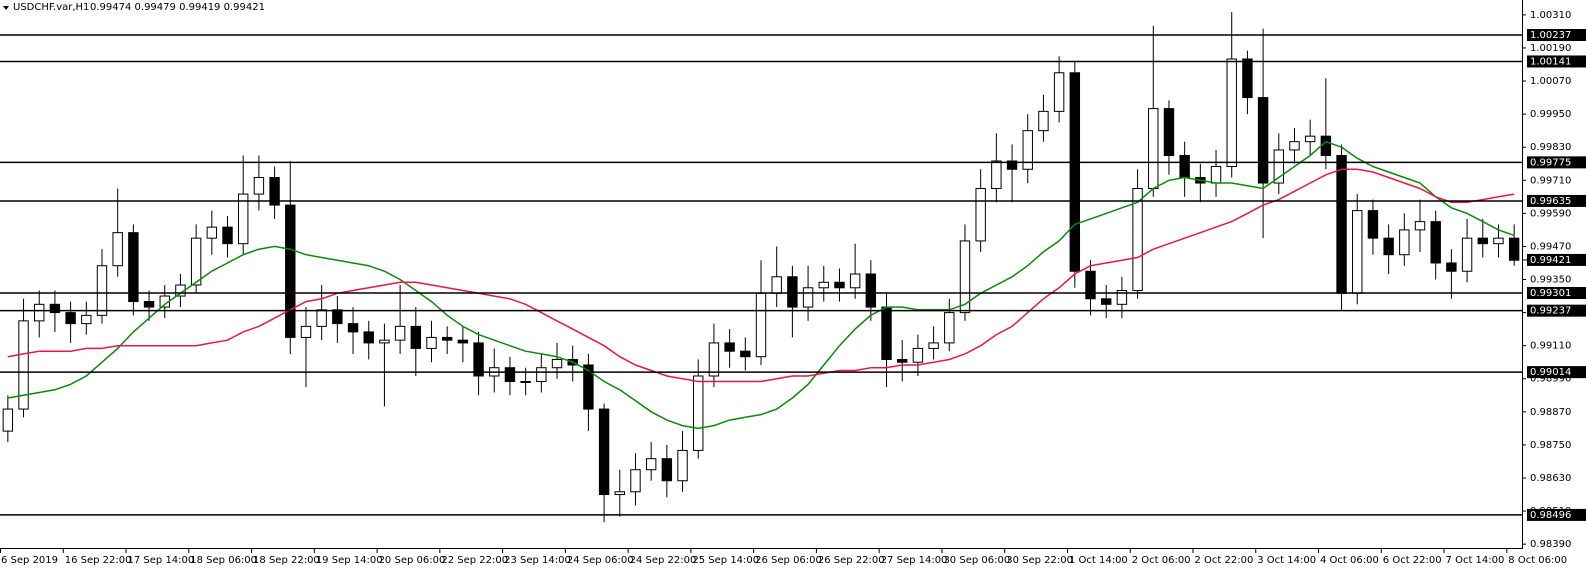 The height and width of the screenshot is (570, 1586). What do you see at coordinates (1412, 560) in the screenshot?
I see `x-tick-label: 6 Oct 22:00` at bounding box center [1412, 560].